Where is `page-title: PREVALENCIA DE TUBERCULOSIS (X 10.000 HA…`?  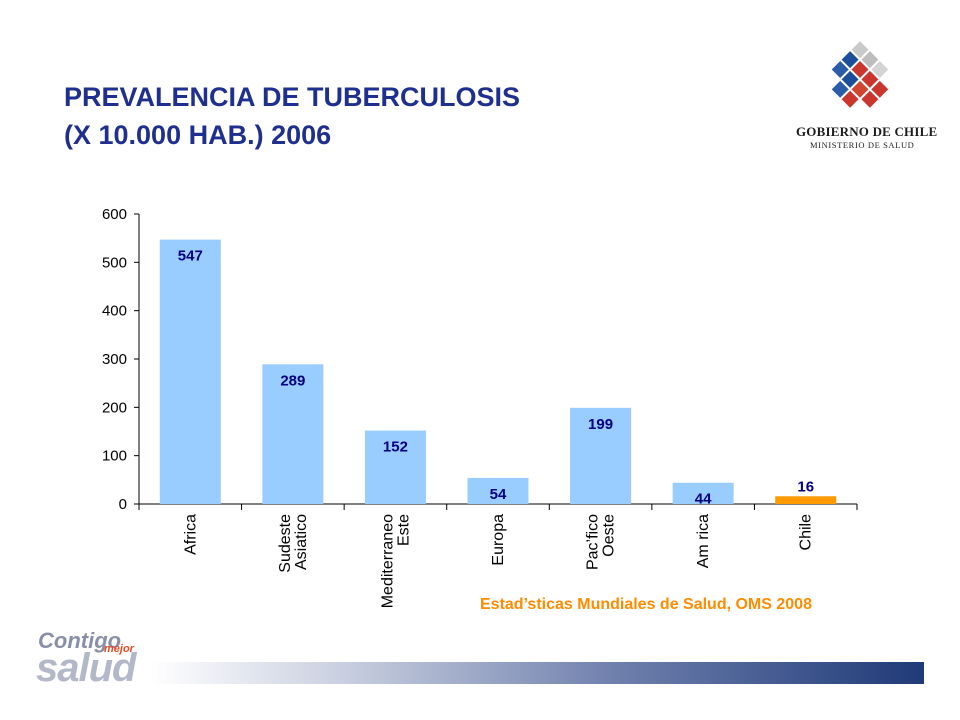 page-title: PREVALENCIA DE TUBERCULOSIS (X 10.000 HA… is located at coordinates (292, 116).